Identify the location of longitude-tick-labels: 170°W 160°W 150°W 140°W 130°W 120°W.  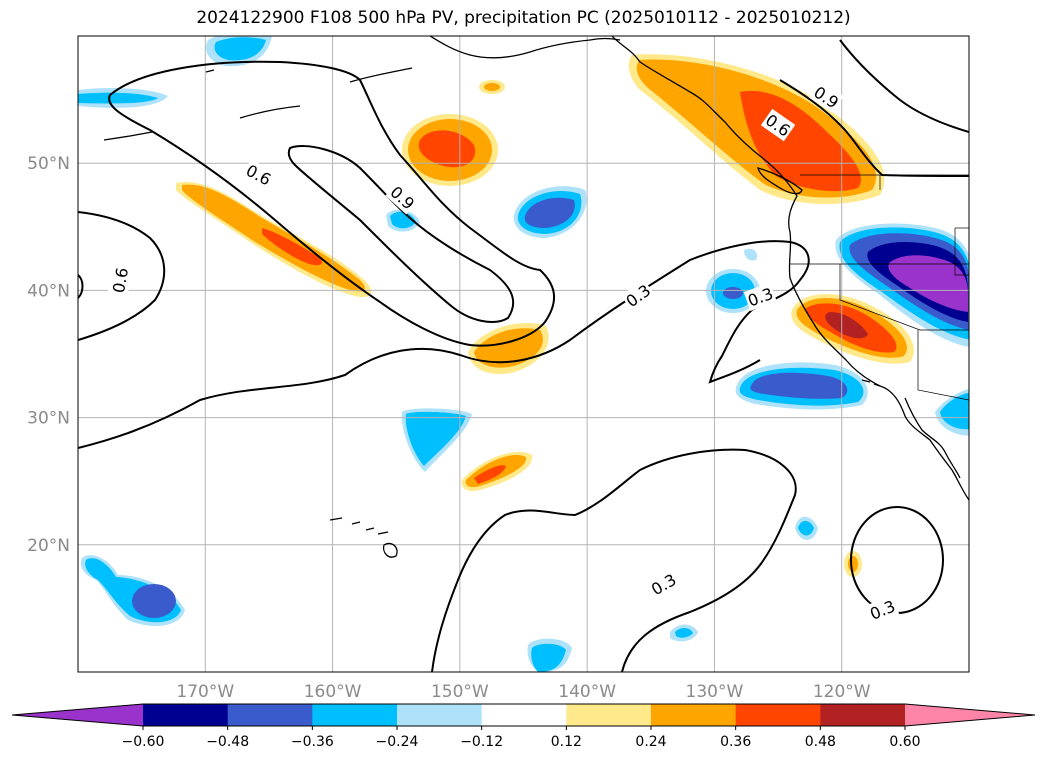
(523, 692).